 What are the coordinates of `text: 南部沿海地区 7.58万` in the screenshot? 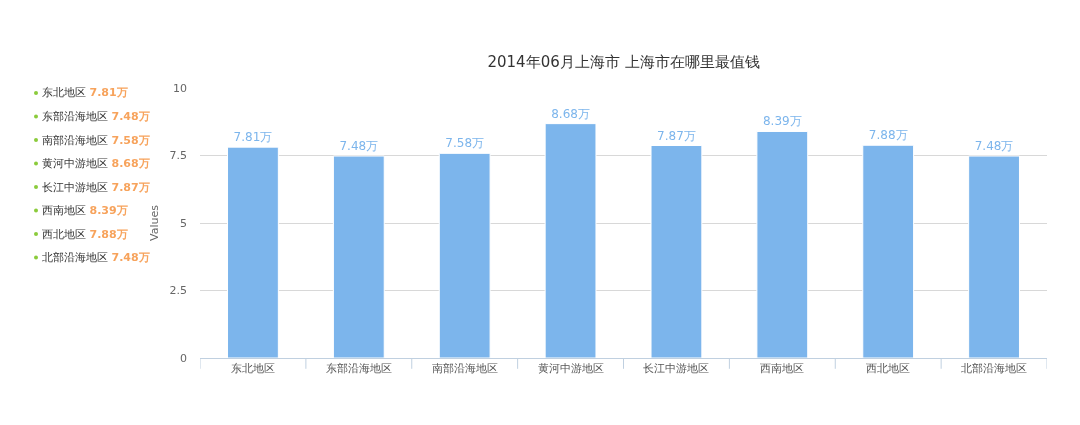 It's located at (96, 140).